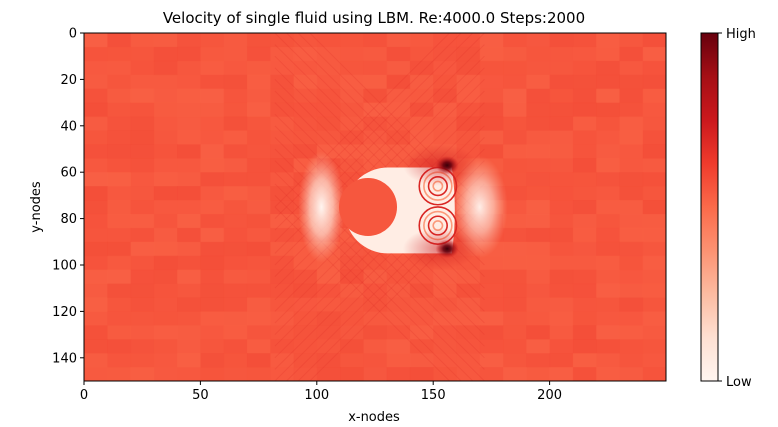 The image size is (778, 427). I want to click on y-tick-label: 80, so click(68, 219).